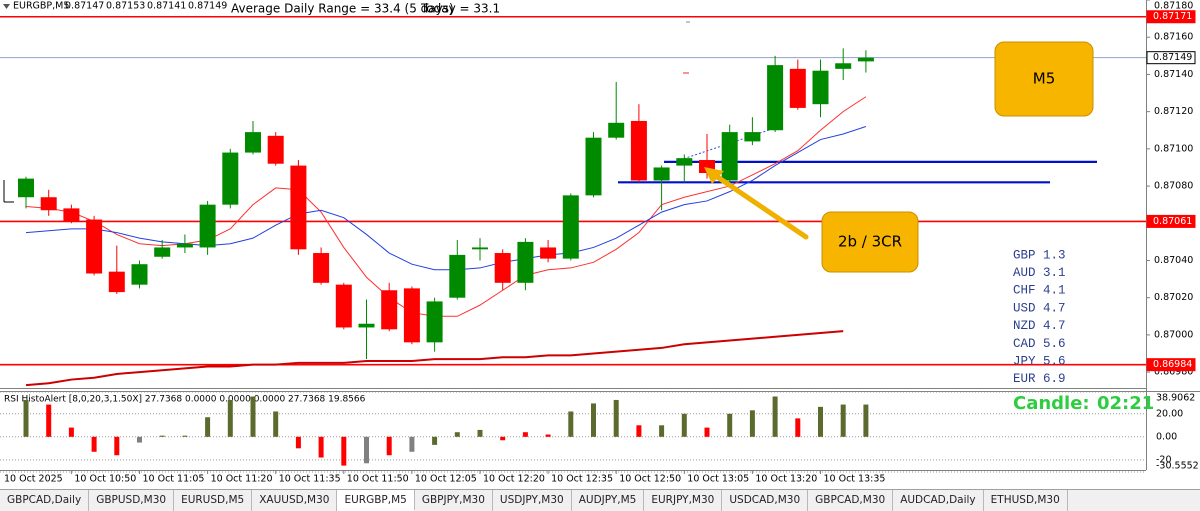  What do you see at coordinates (1173, 334) in the screenshot?
I see `y-tick-label: 0.87000` at bounding box center [1173, 334].